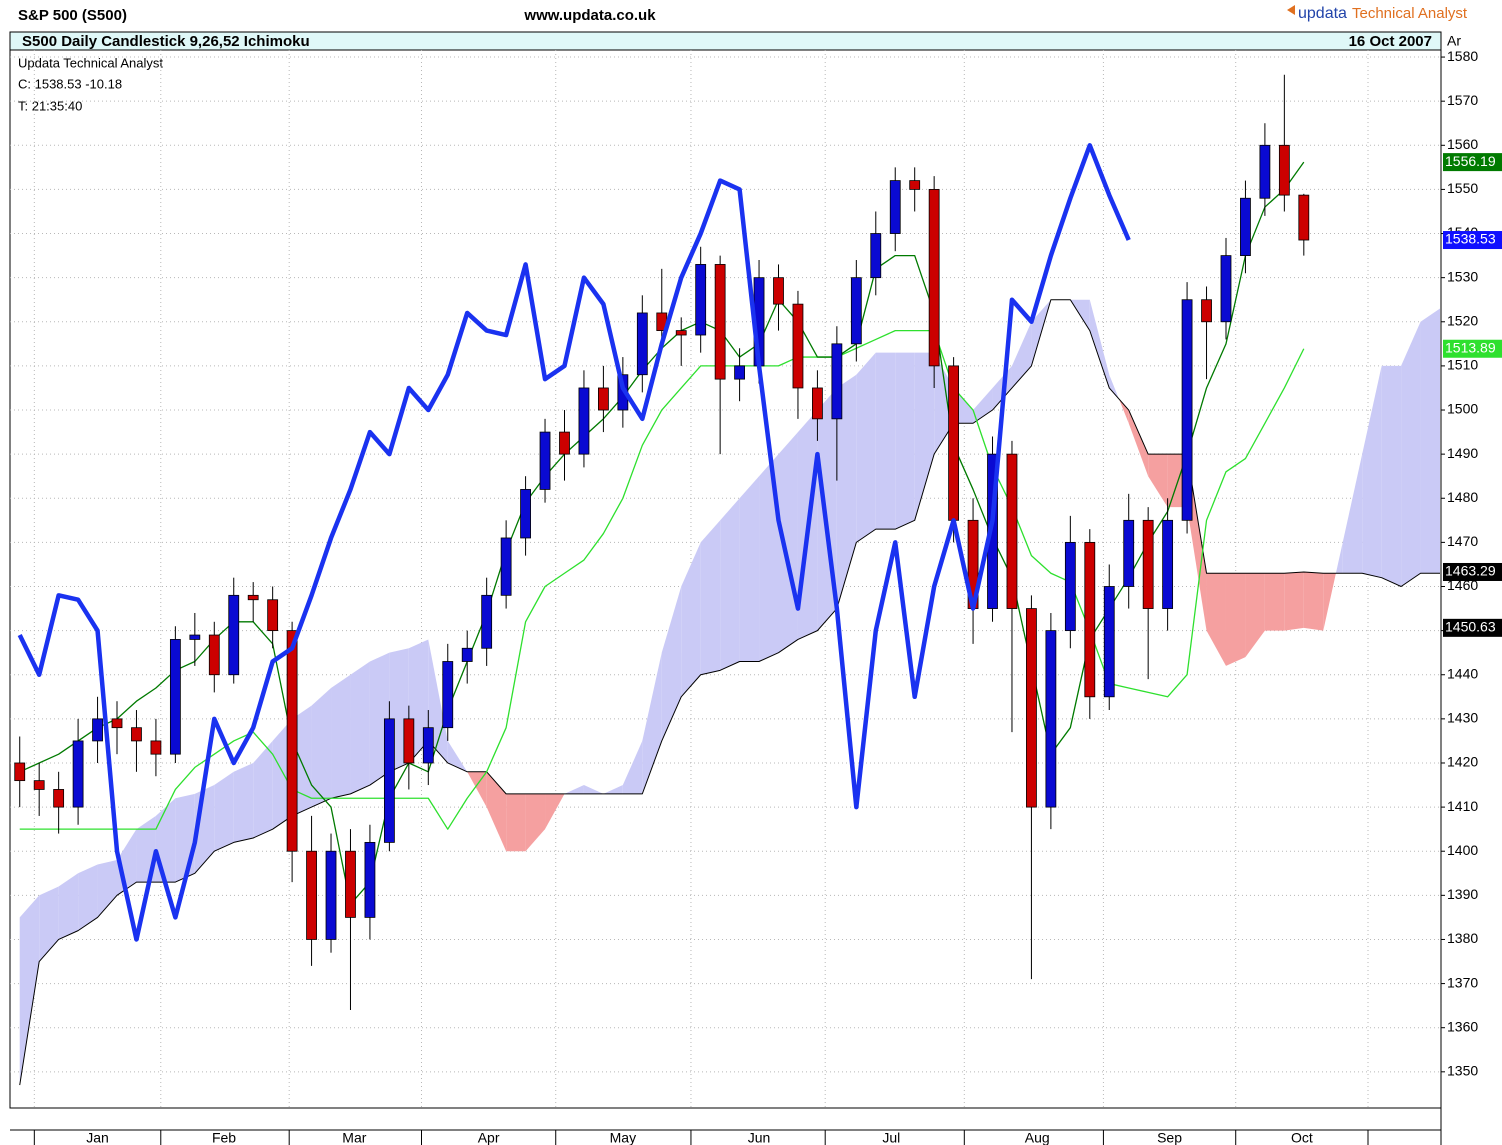 This screenshot has height=1145, width=1502. What do you see at coordinates (1462, 276) in the screenshot?
I see `y-tick-label: 1530` at bounding box center [1462, 276].